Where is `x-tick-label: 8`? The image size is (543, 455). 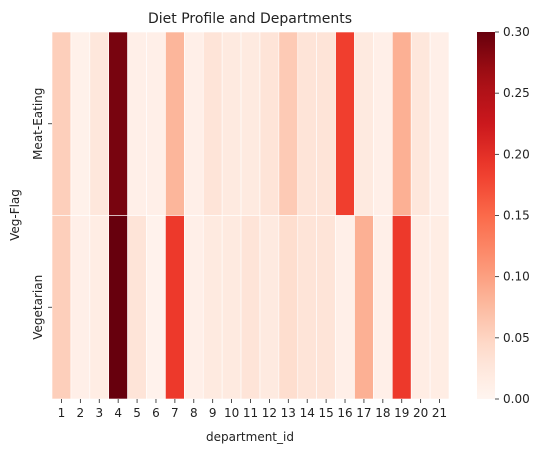 x-tick-label: 8 is located at coordinates (194, 413).